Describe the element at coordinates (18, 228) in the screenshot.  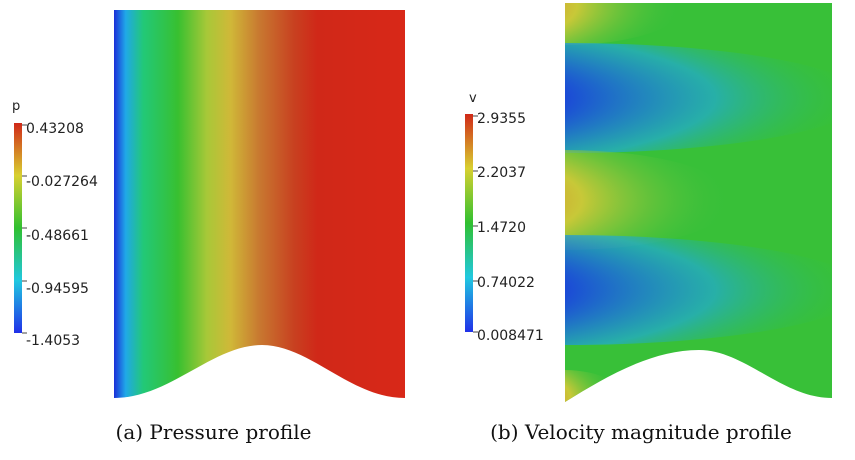
I see `pressure-colorbar` at that location.